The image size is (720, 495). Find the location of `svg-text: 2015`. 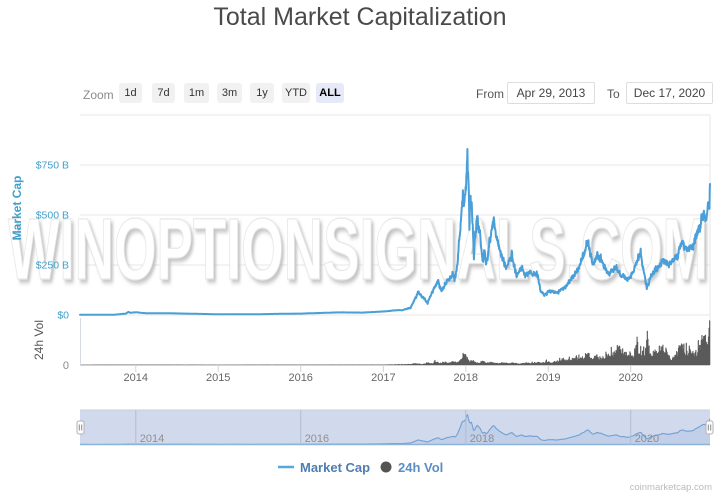

svg-text: 2015 is located at coordinates (218, 378).